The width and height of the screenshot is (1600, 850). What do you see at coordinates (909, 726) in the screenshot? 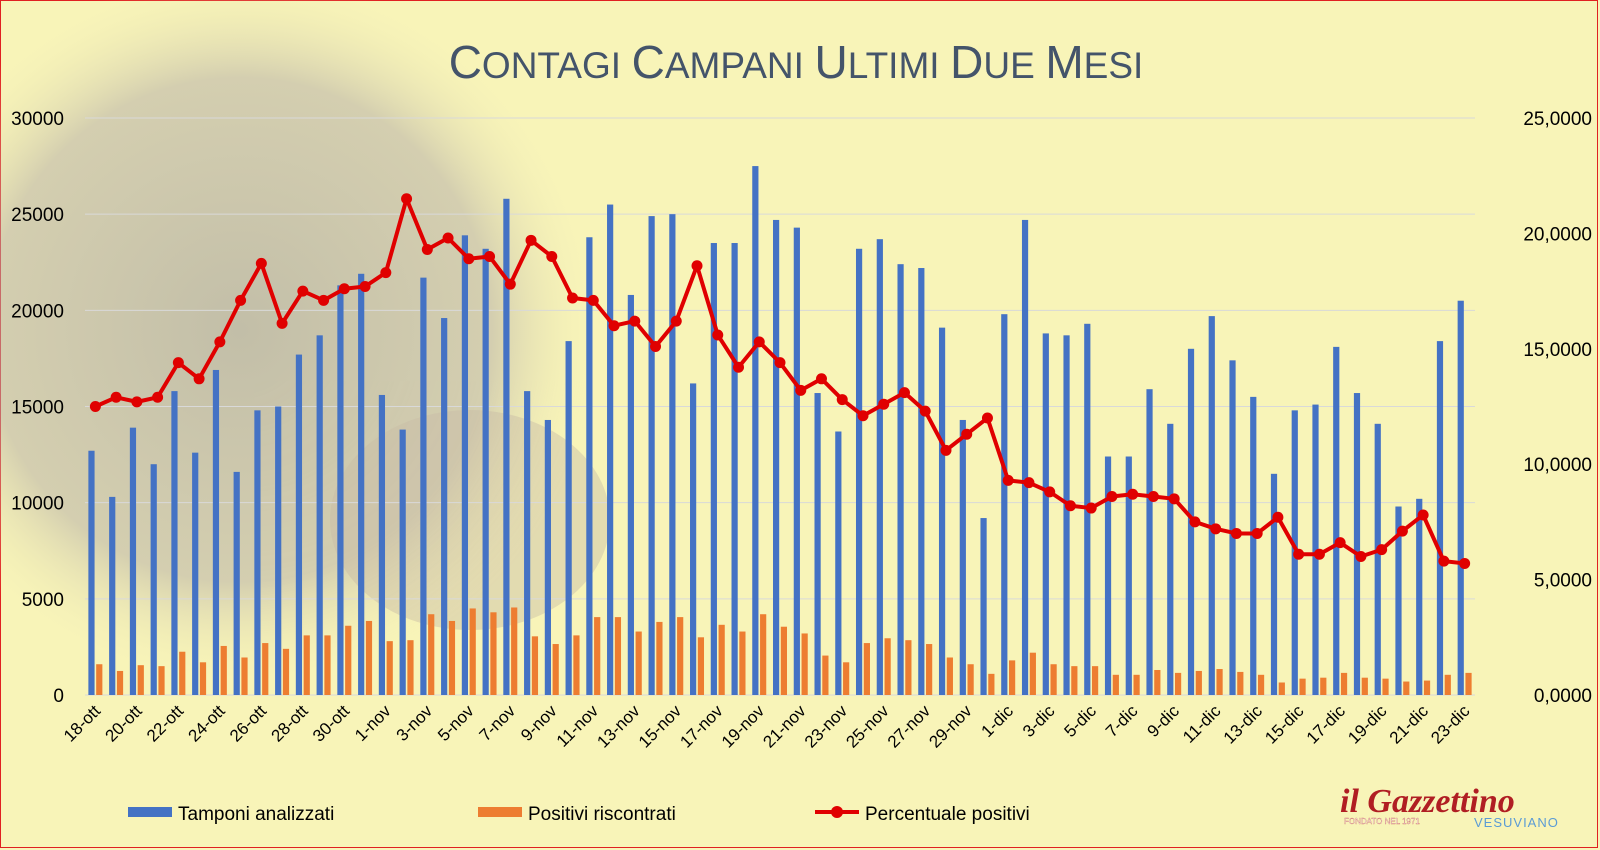
I see `x-tick-label: 27-nov` at bounding box center [909, 726].